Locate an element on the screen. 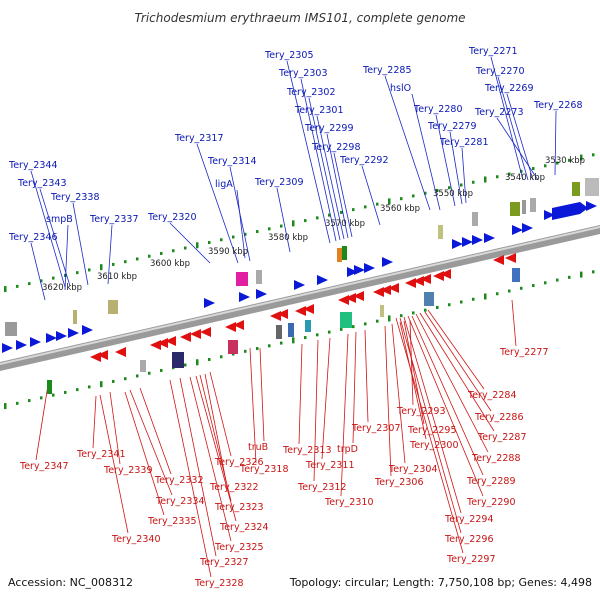 Image resolution: width=600 pixels, height=600 pixels. gene-label-reverse: Tery_2307 is located at coordinates (376, 428).